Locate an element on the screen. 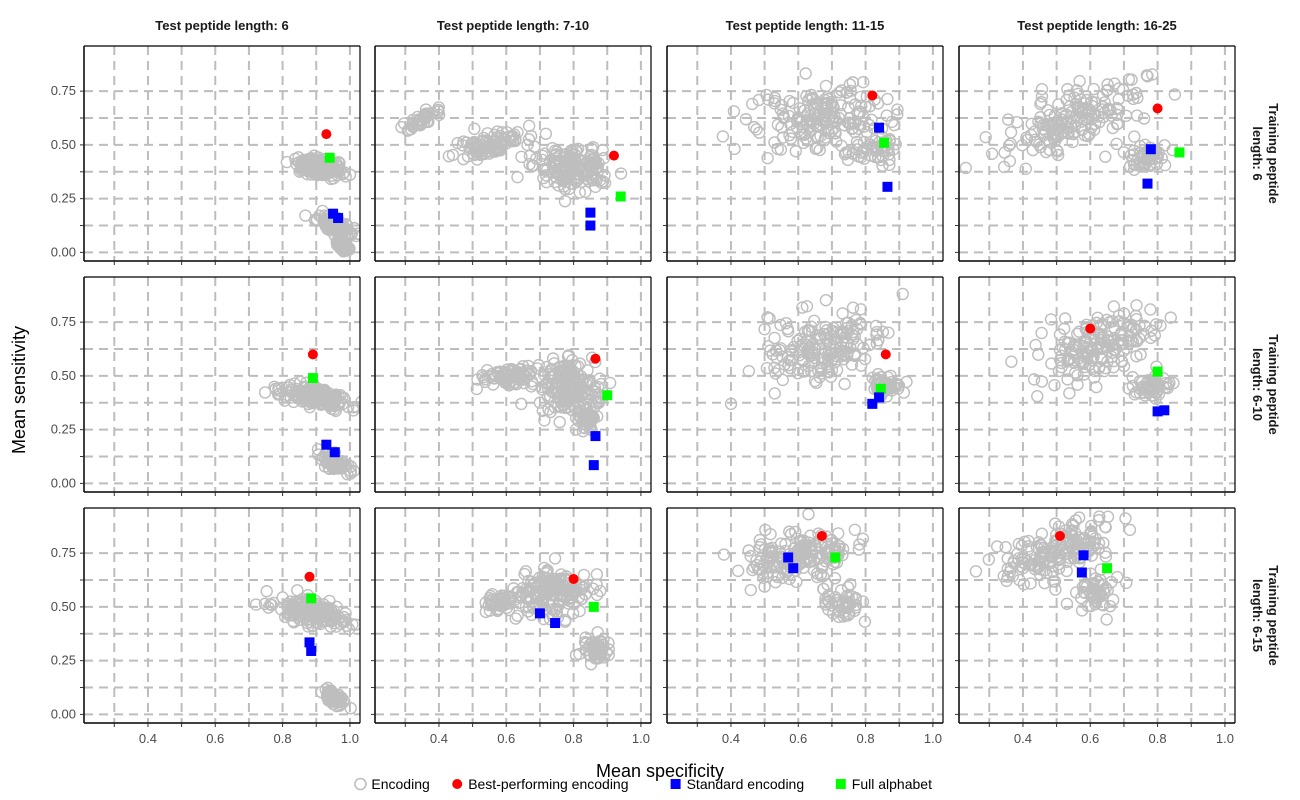 This screenshot has height=800, width=1300. x-tick-label: 0.8 is located at coordinates (866, 738).